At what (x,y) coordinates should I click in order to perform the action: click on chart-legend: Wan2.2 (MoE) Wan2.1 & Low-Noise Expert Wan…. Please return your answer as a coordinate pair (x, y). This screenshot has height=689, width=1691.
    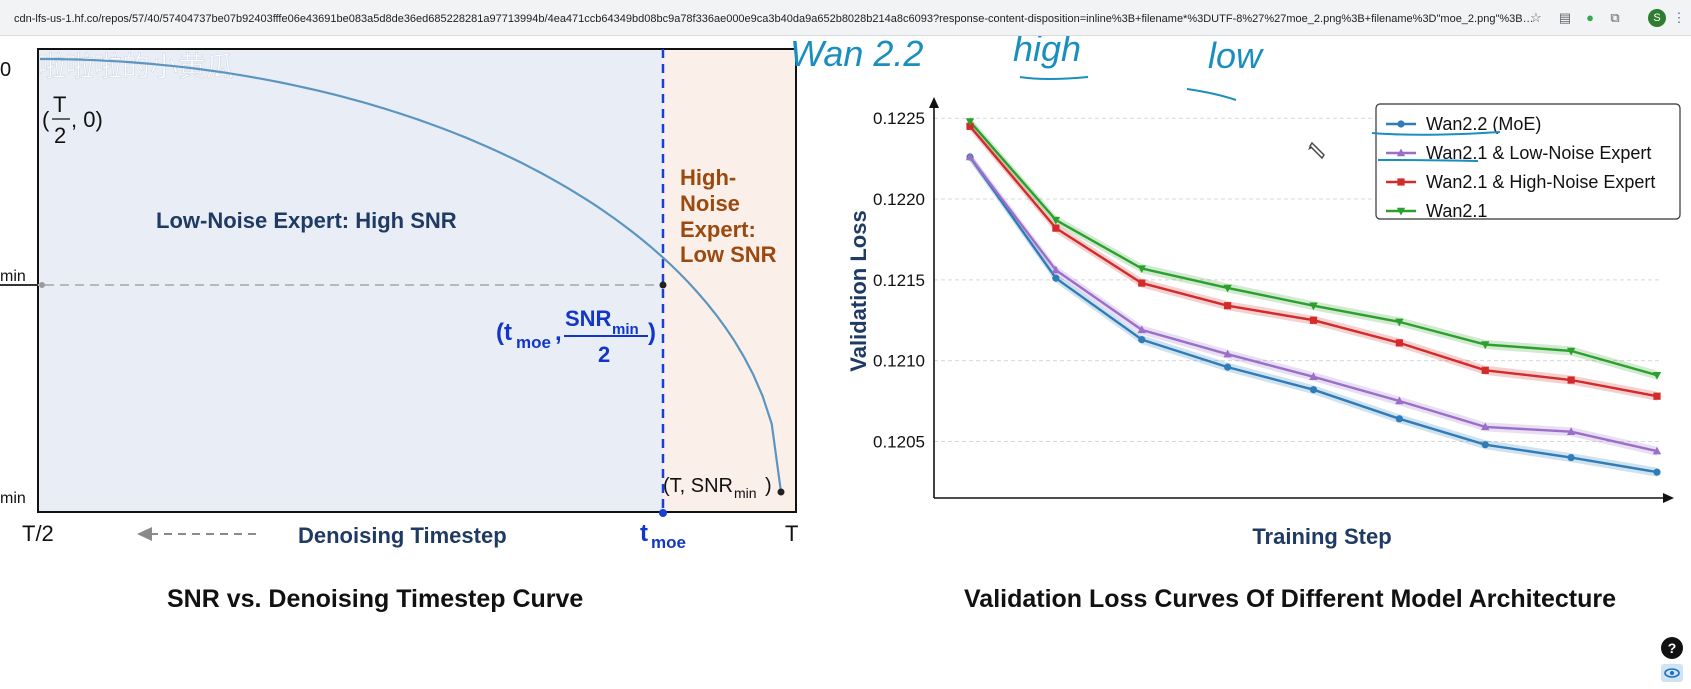
    Looking at the image, I should click on (1528, 162).